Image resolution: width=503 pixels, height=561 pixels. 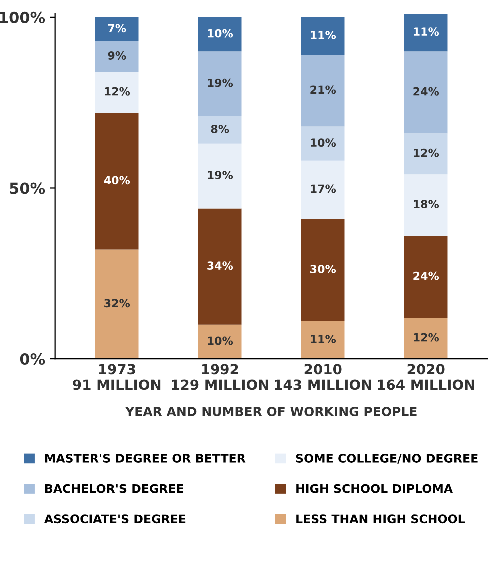 I want to click on data-label: 18%, so click(x=427, y=204).